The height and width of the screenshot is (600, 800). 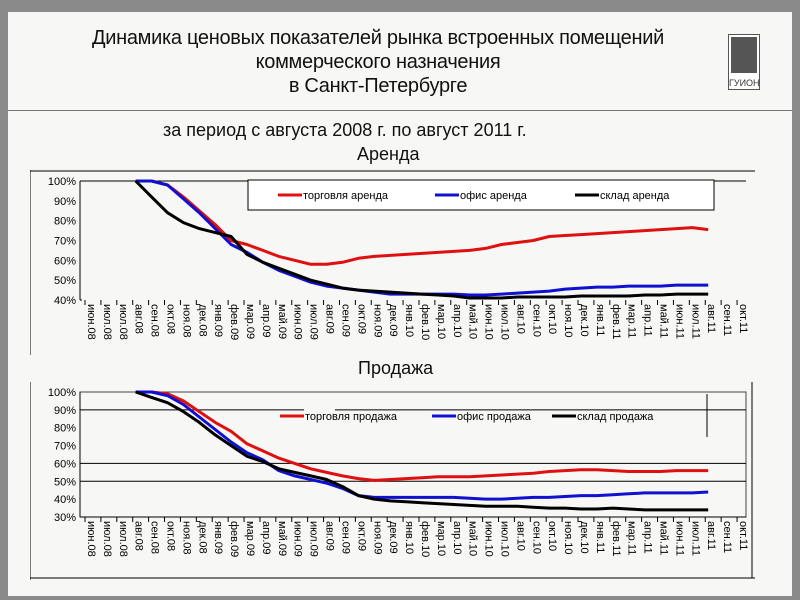 I want to click on x-tick-label: май.09, so click(x=282, y=321).